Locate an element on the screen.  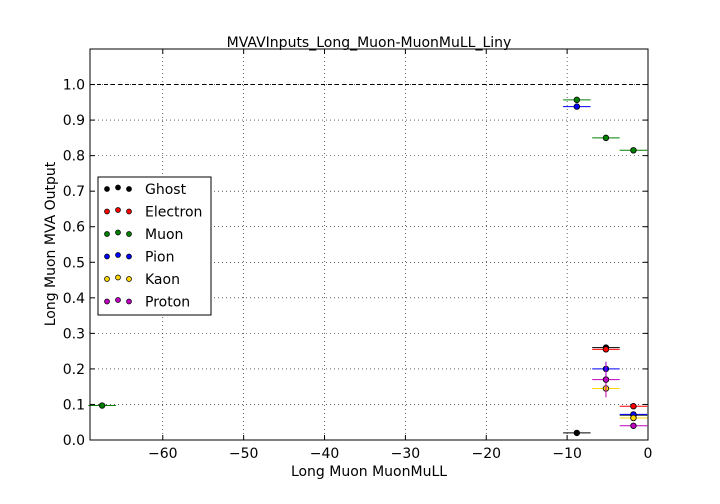
x-tick-label: −10 is located at coordinates (567, 454).